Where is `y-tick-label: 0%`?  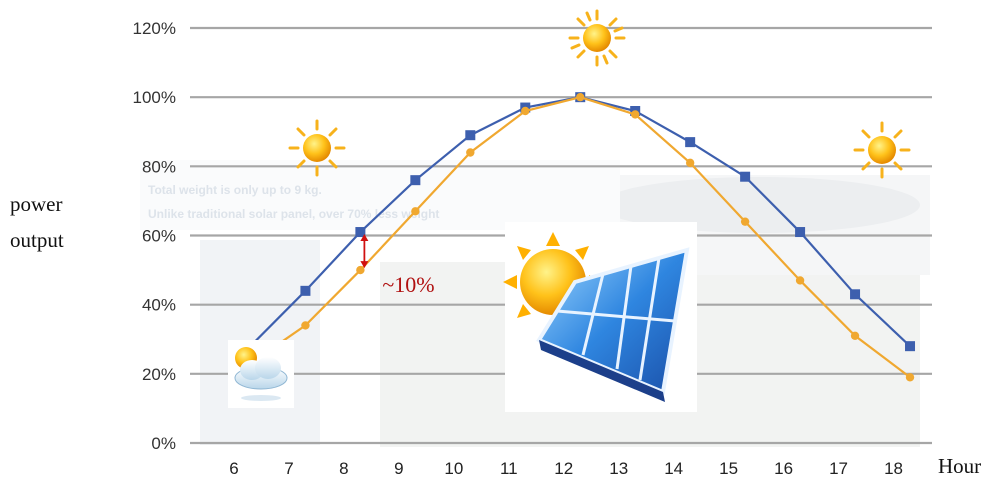 y-tick-label: 0% is located at coordinates (163, 443).